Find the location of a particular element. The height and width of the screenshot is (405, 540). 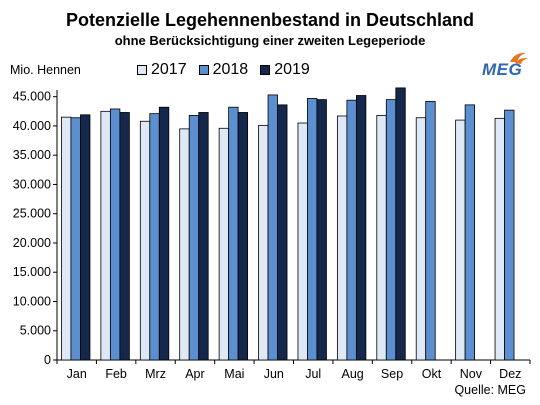

legend-item-2017: 2017 is located at coordinates (162, 70).